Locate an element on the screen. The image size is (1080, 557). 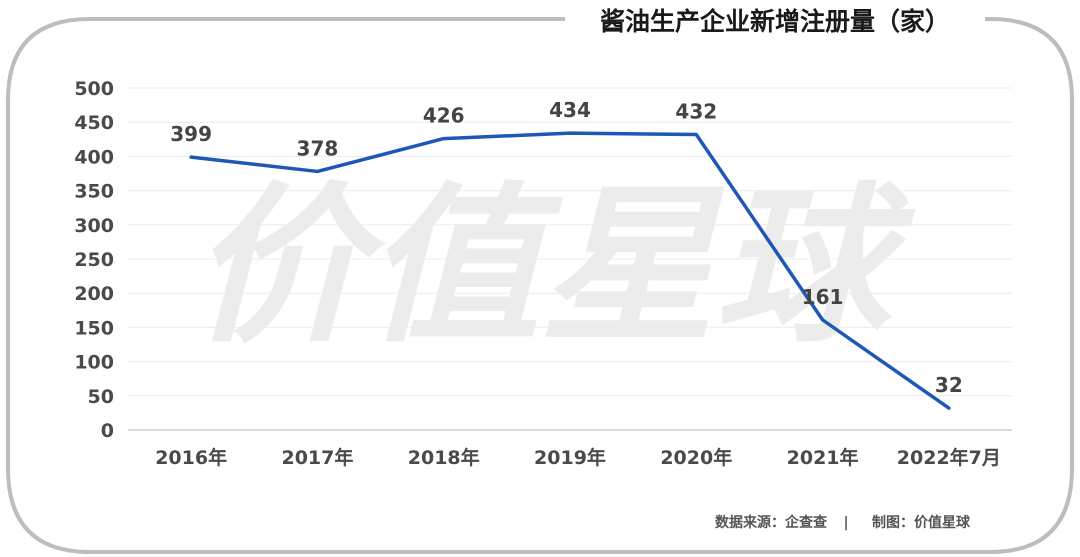
y-tick-label: 300 is located at coordinates (94, 226).